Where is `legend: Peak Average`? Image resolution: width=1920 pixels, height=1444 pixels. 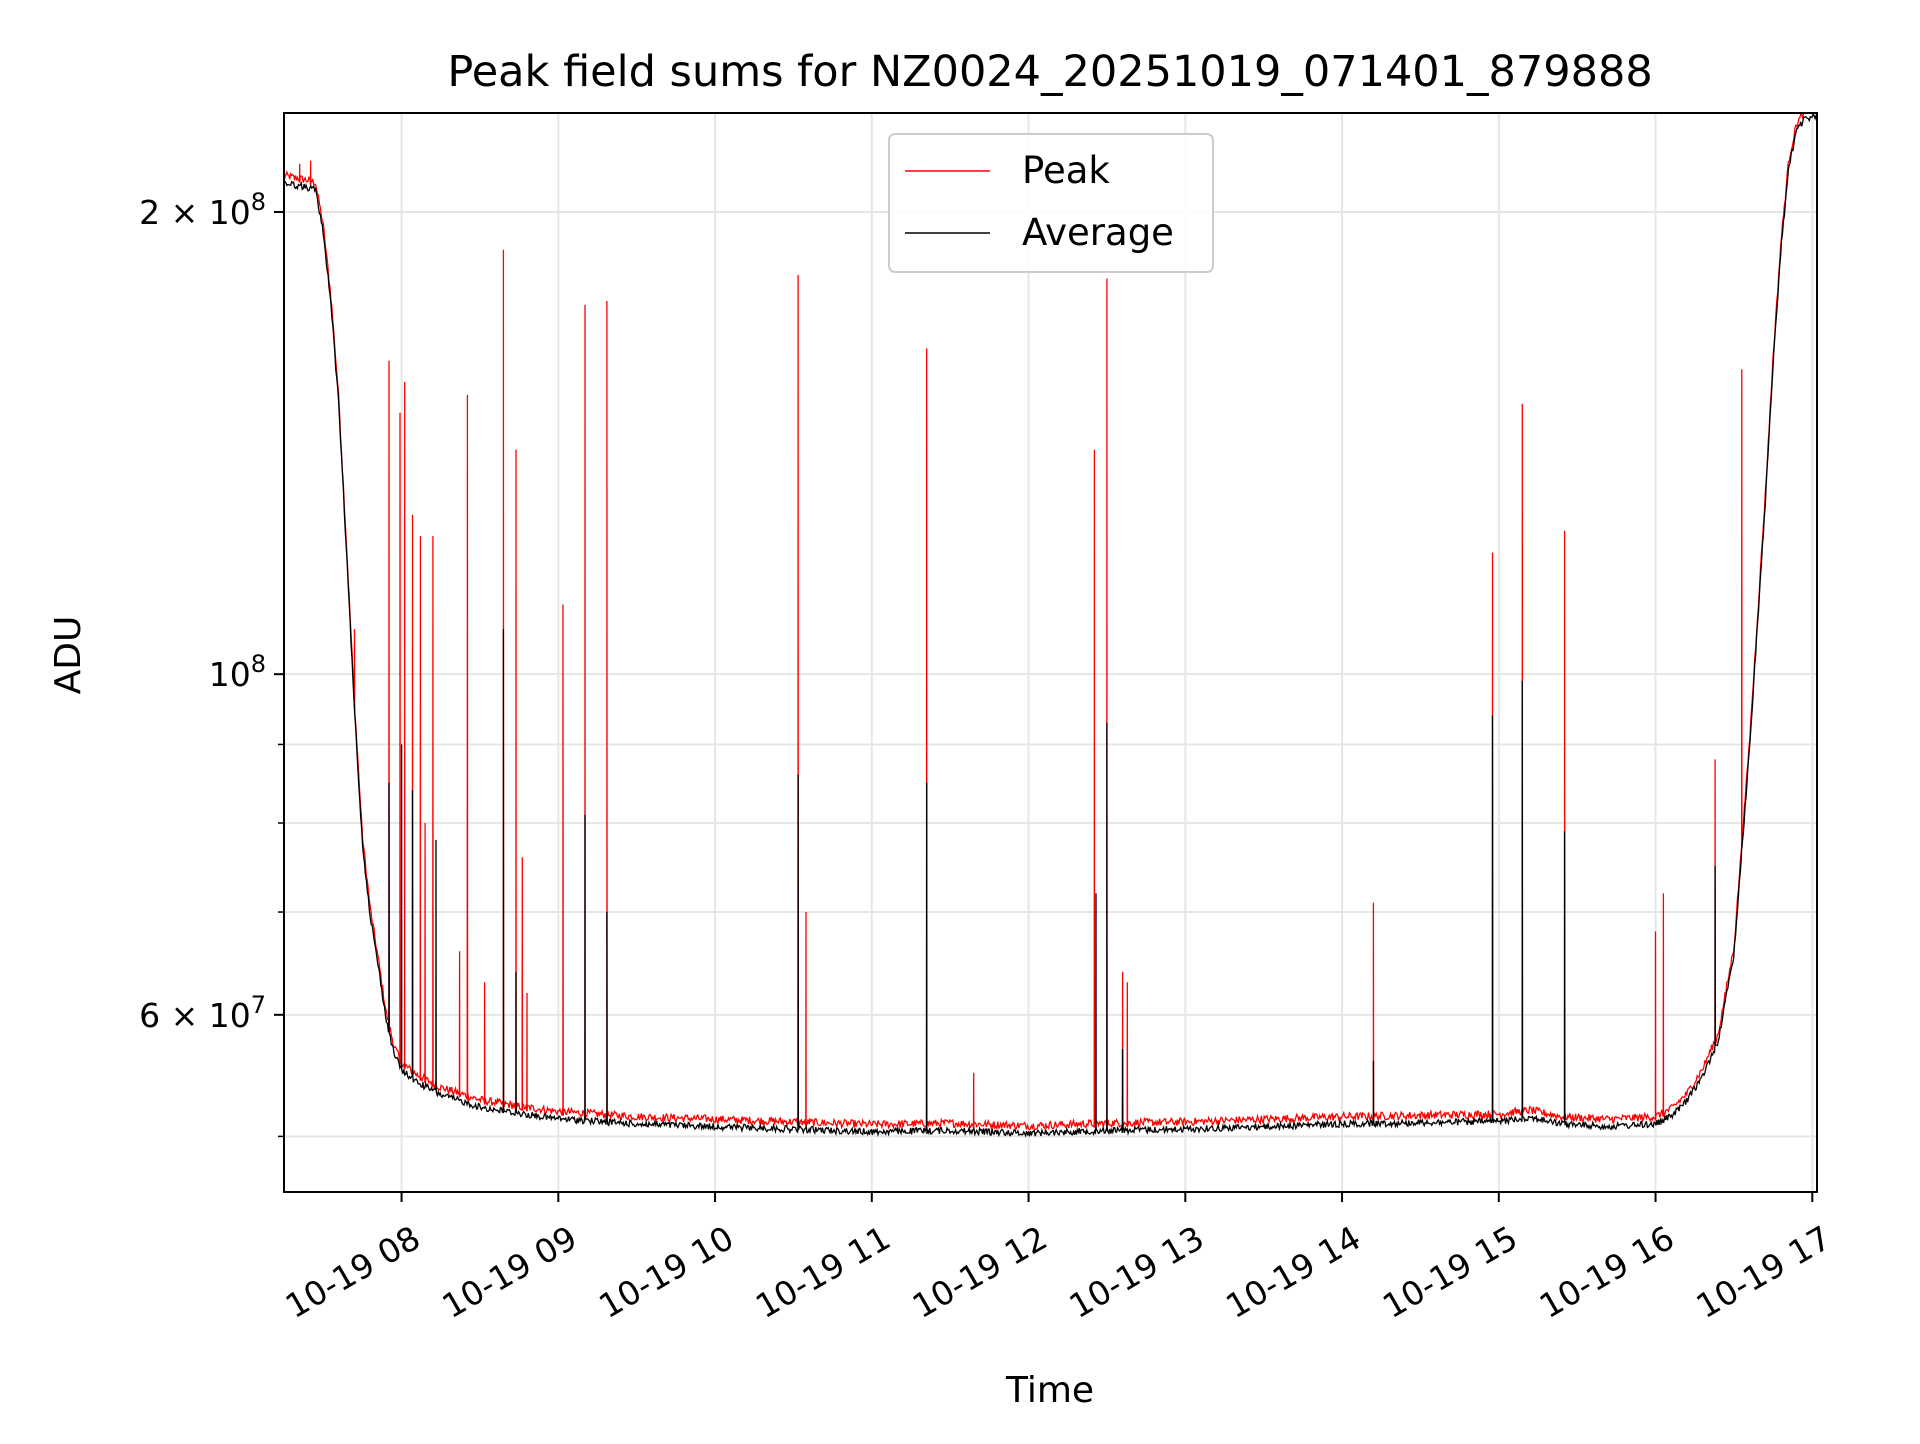
legend: Peak Average is located at coordinates (1051, 203).